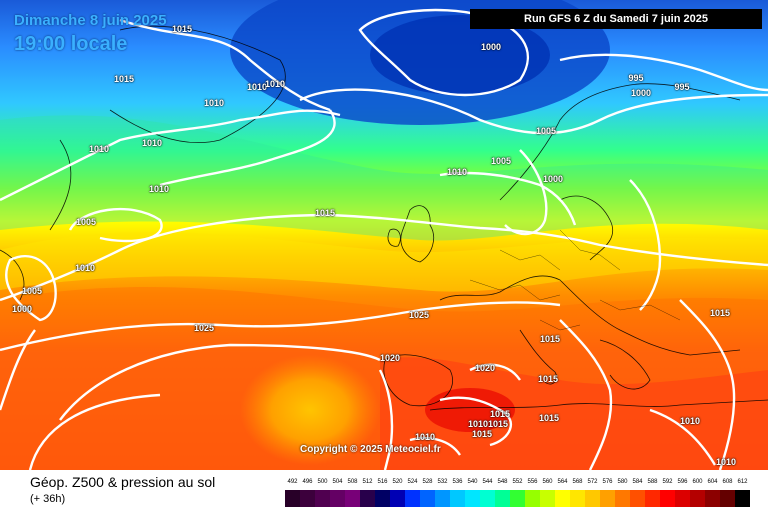 This screenshot has height=512, width=768. I want to click on color-scale, so click(517, 498).